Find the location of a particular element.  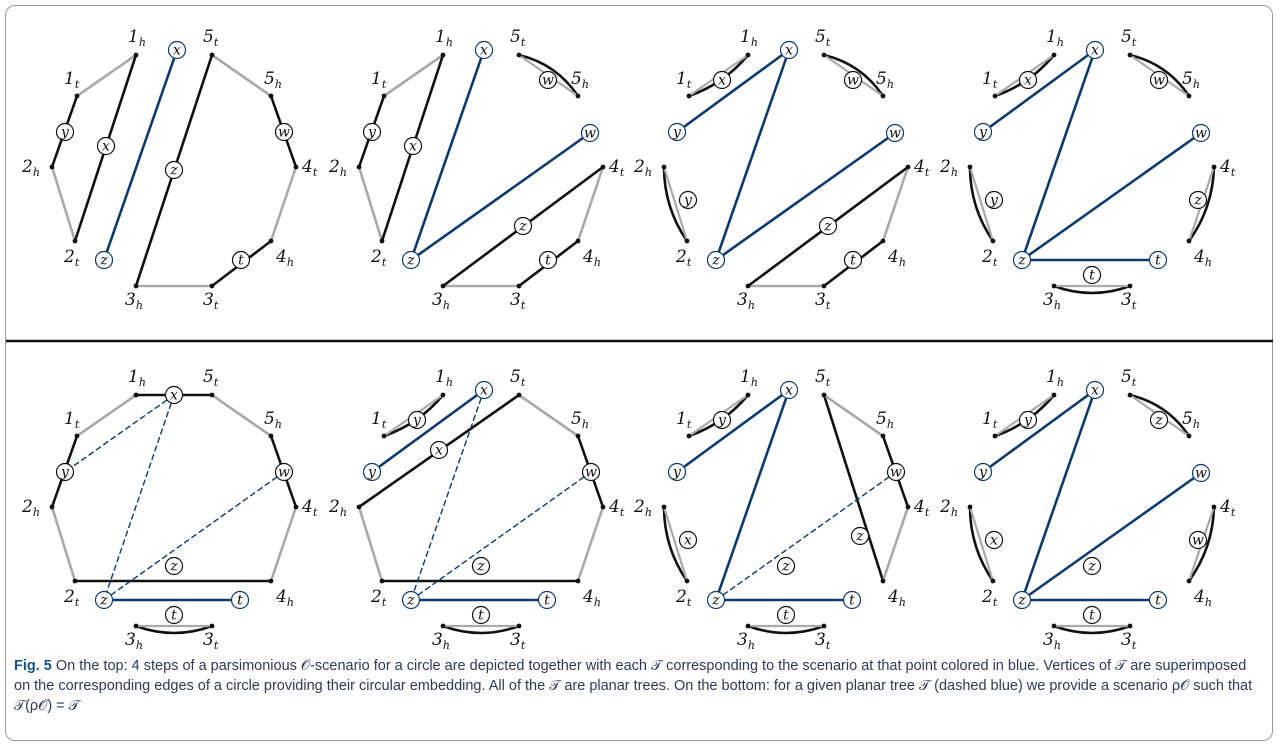

vertex-label-5t: 5t is located at coordinates (1129, 38).